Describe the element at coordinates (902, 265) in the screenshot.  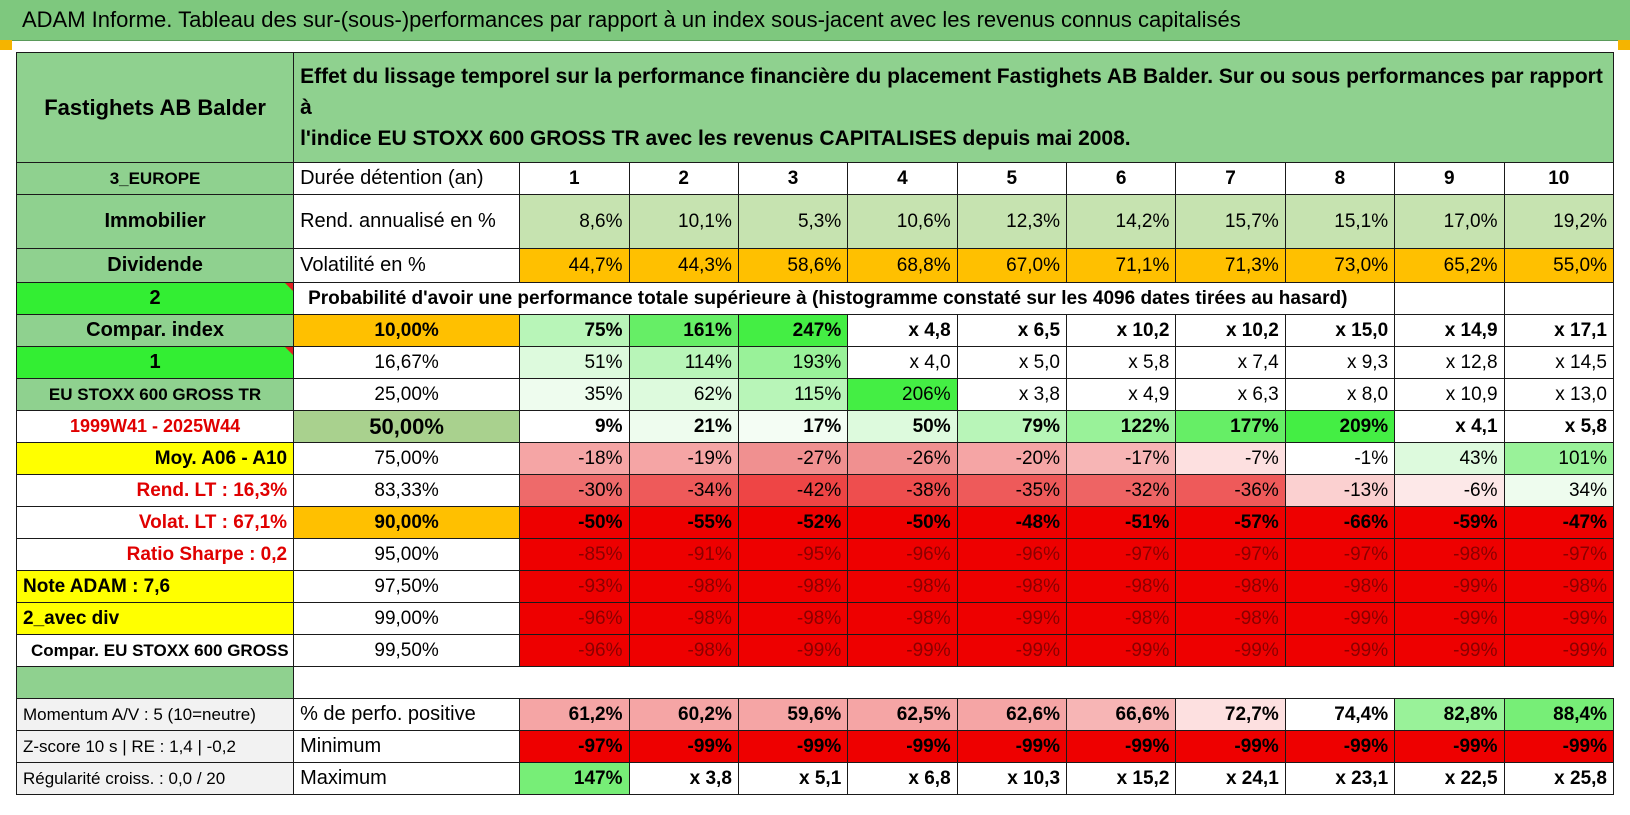
I see `vol-value: 68,8%` at that location.